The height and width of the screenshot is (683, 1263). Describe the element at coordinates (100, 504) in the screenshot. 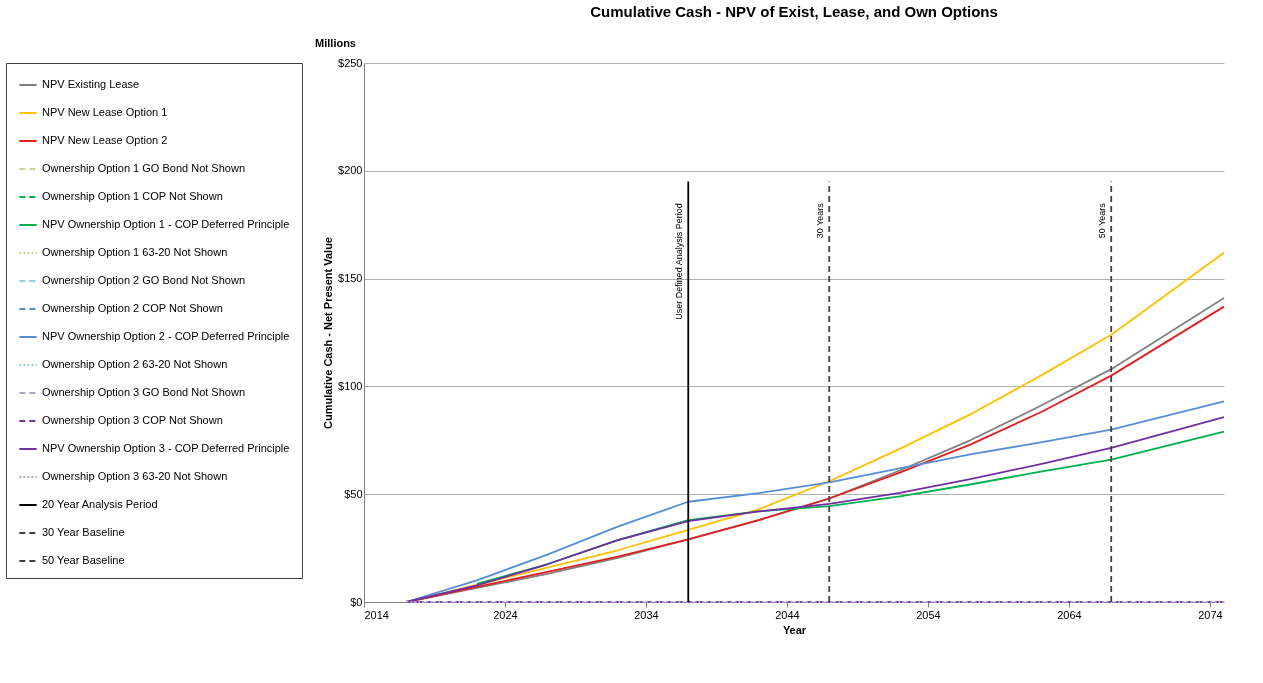

I see `legend-label: 20 Year Analysis Period` at that location.